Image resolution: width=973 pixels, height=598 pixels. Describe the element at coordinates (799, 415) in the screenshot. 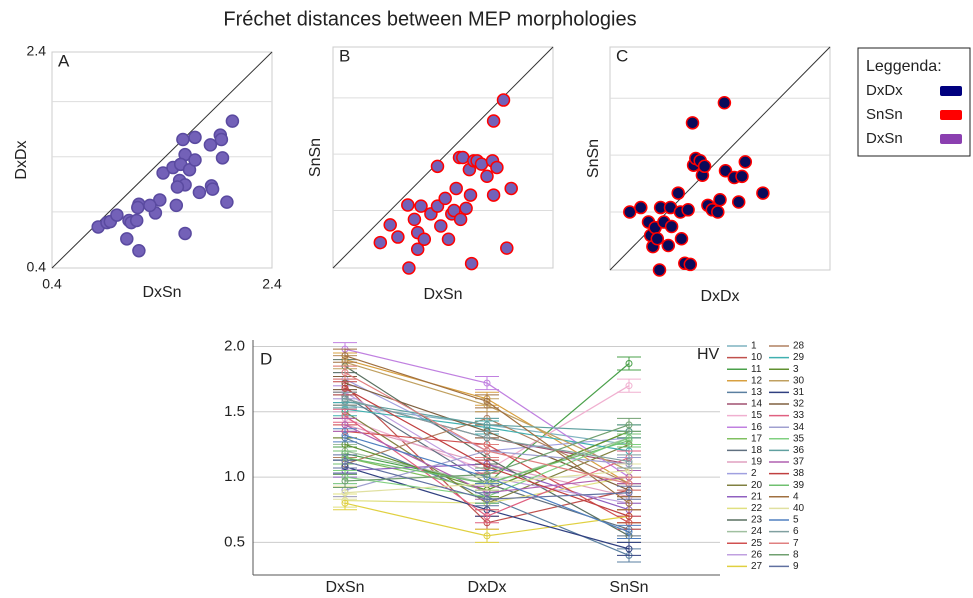

I see `legend-label: 33` at that location.